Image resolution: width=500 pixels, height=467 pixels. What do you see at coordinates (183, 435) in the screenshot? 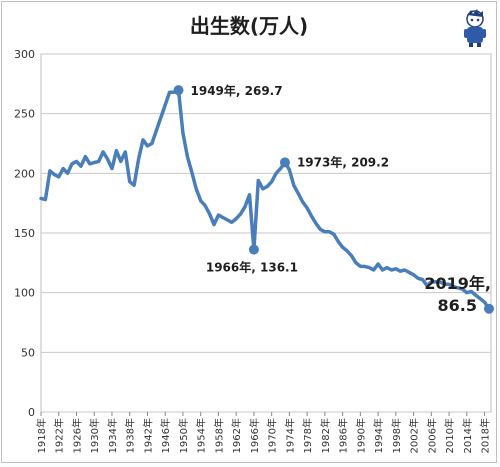
I see `x-tick-label: 1950年` at bounding box center [183, 435].